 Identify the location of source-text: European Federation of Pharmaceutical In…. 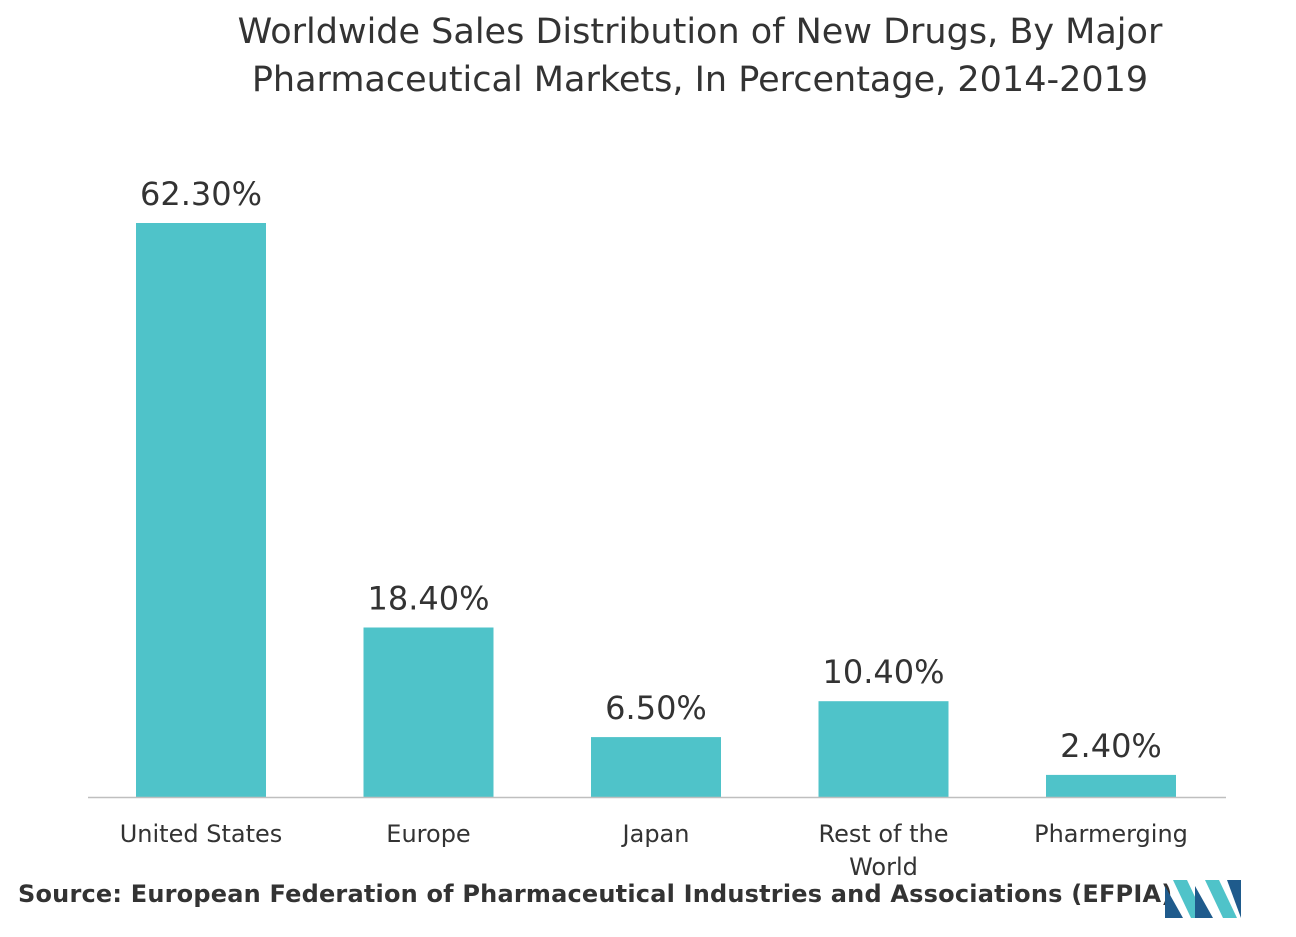
(651, 894).